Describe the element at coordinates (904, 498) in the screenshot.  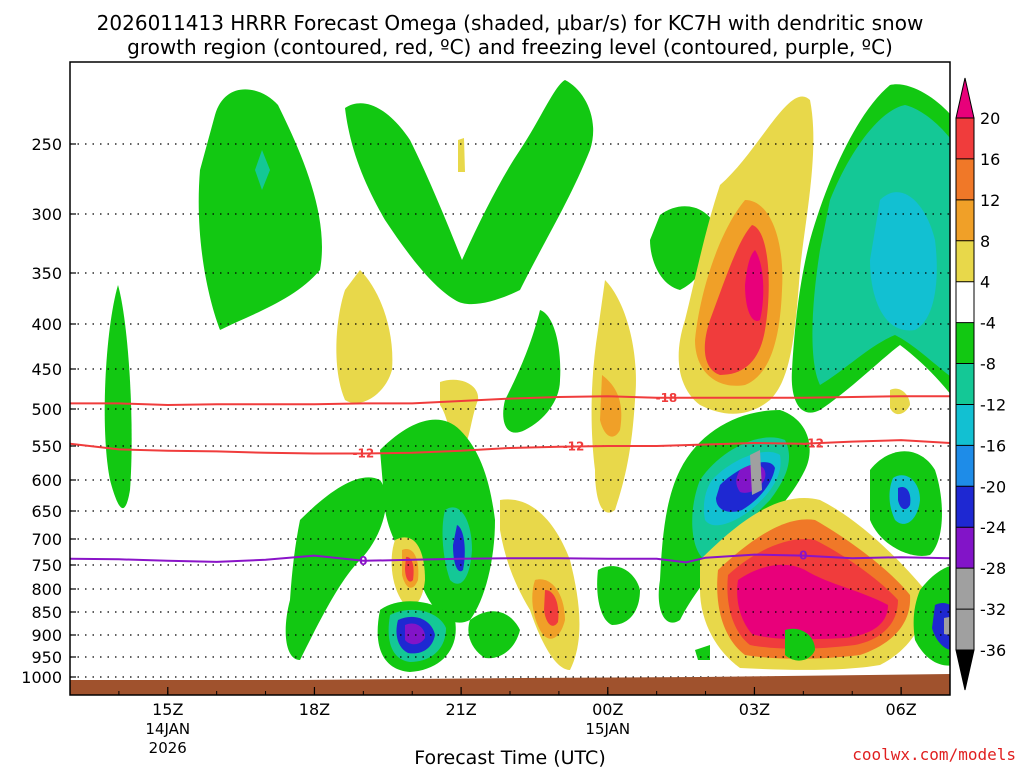
I see `omega-blue-low-right-edge` at that location.